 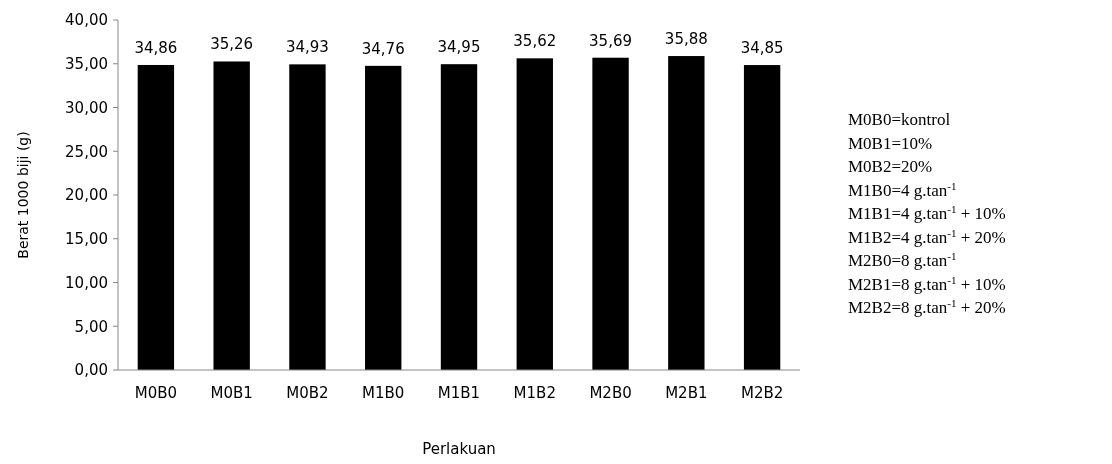 I want to click on data-label: 34,85, so click(x=762, y=48).